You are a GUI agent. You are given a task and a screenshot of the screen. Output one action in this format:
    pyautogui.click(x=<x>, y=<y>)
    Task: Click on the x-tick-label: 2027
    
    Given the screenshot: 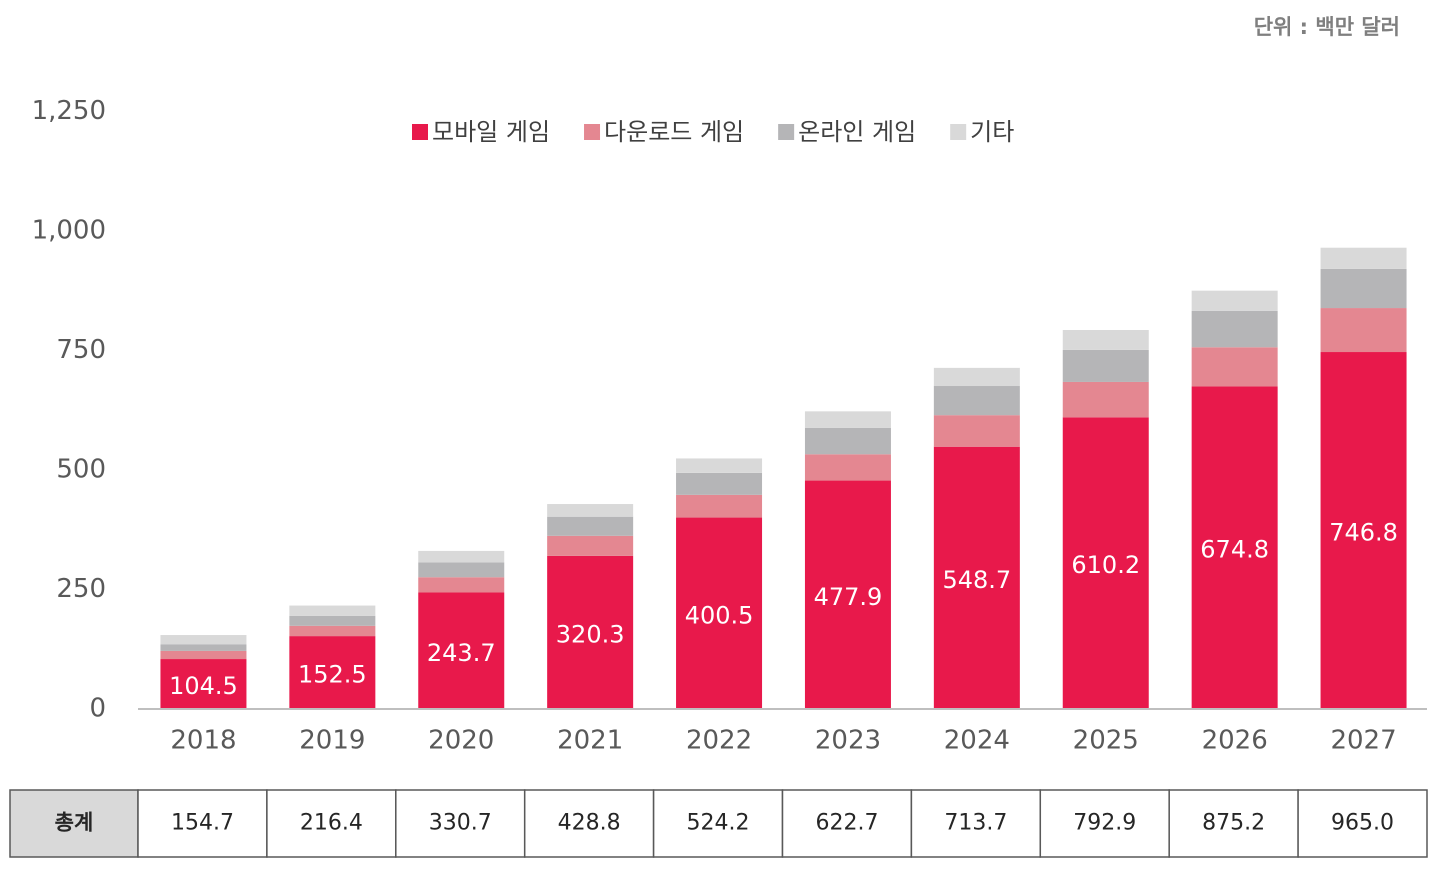 What is the action you would take?
    pyautogui.click(x=1363, y=741)
    